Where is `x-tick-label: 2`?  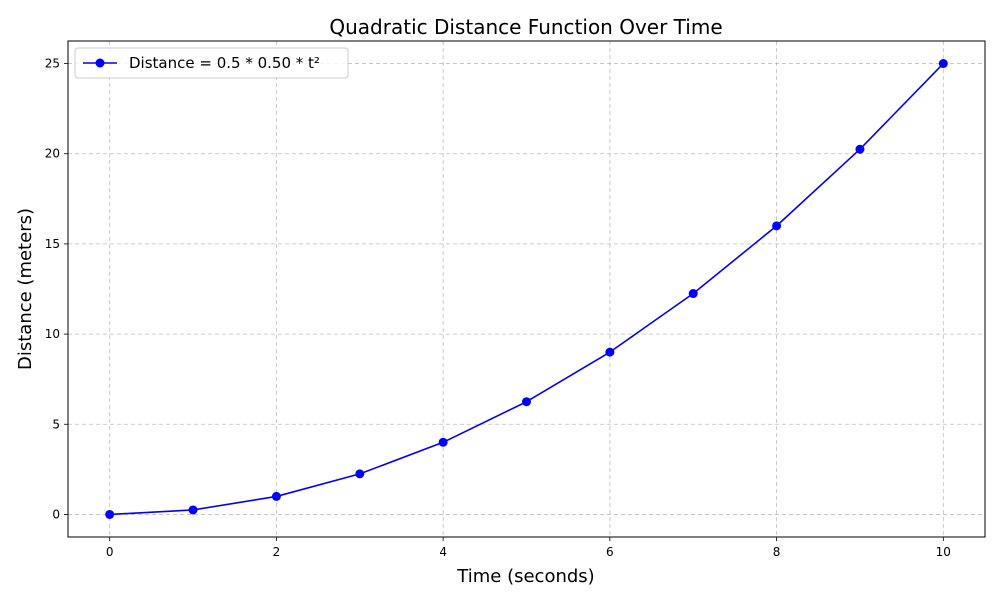 x-tick-label: 2 is located at coordinates (277, 552).